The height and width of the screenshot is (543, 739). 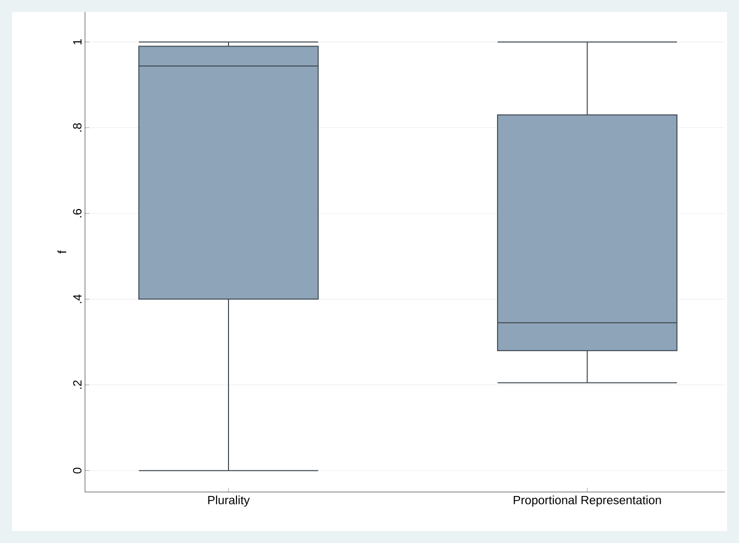 I want to click on y-tick-label: .8, so click(x=77, y=127).